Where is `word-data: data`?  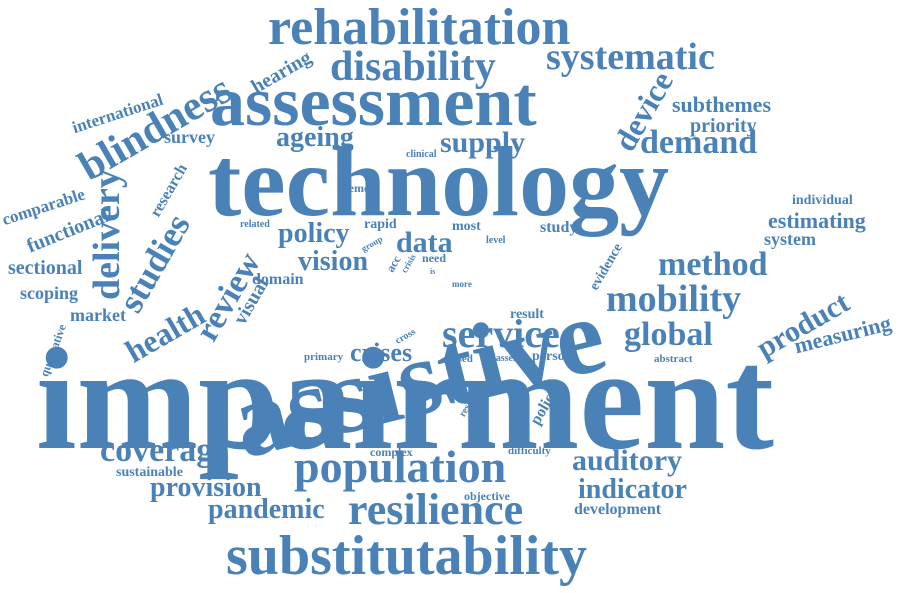
word-data: data is located at coordinates (424, 242).